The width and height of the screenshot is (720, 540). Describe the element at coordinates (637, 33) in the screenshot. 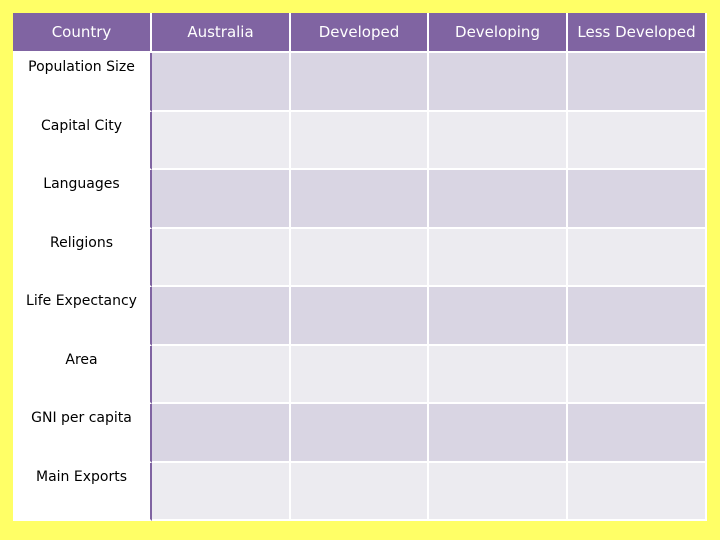

I see `header-less-developed: Less Developed` at that location.